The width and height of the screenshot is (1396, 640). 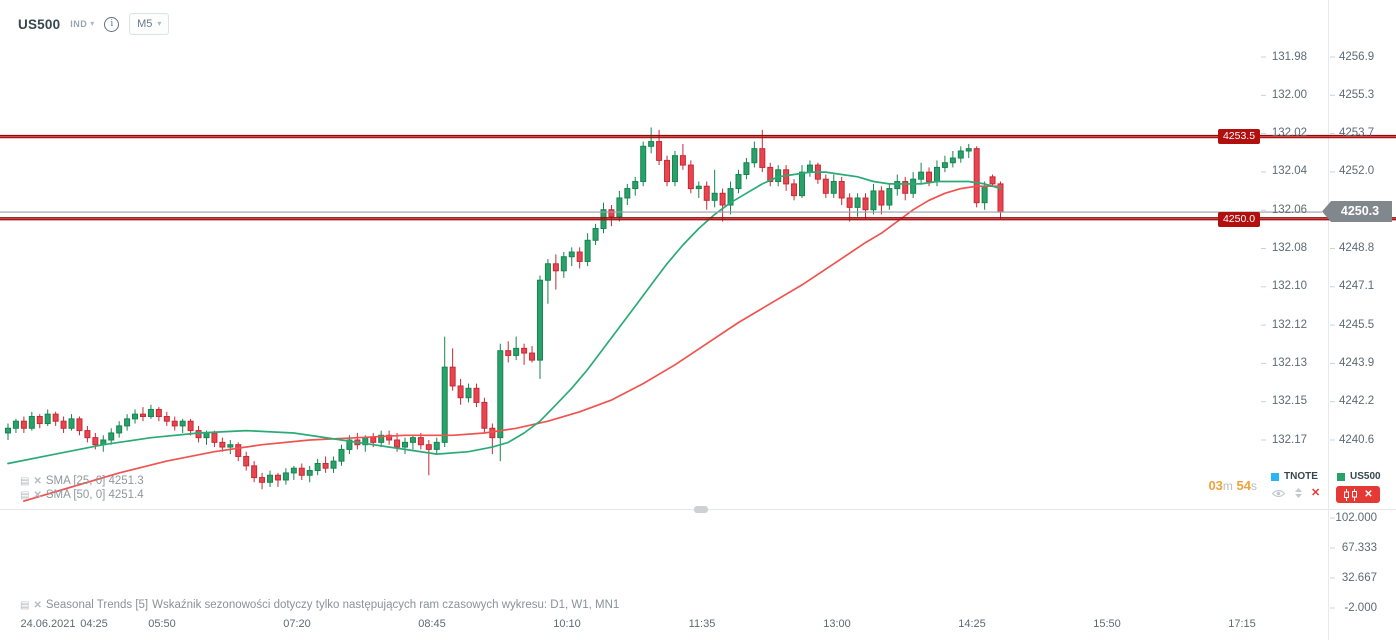 What do you see at coordinates (1289, 286) in the screenshot?
I see `tnote-axis-label: 132.10` at bounding box center [1289, 286].